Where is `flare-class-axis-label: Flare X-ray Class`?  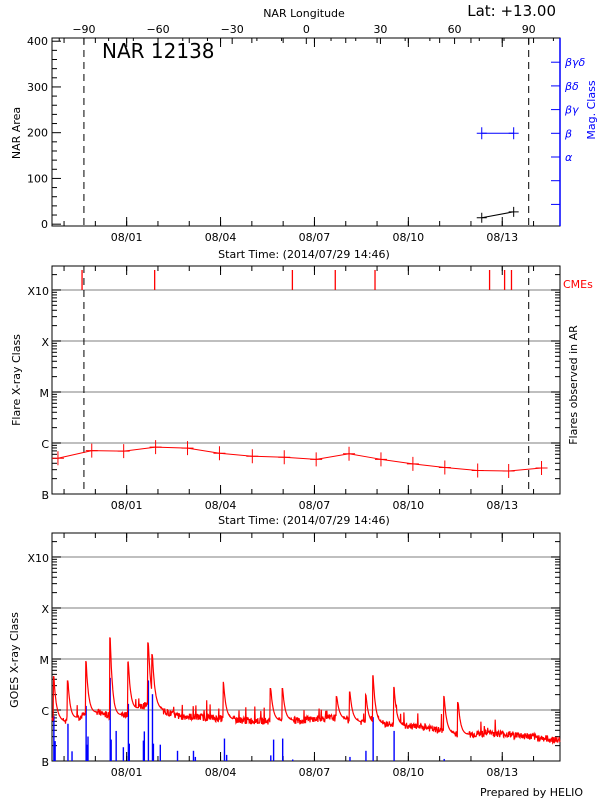 flare-class-axis-label: Flare X-ray Class is located at coordinates (16, 380).